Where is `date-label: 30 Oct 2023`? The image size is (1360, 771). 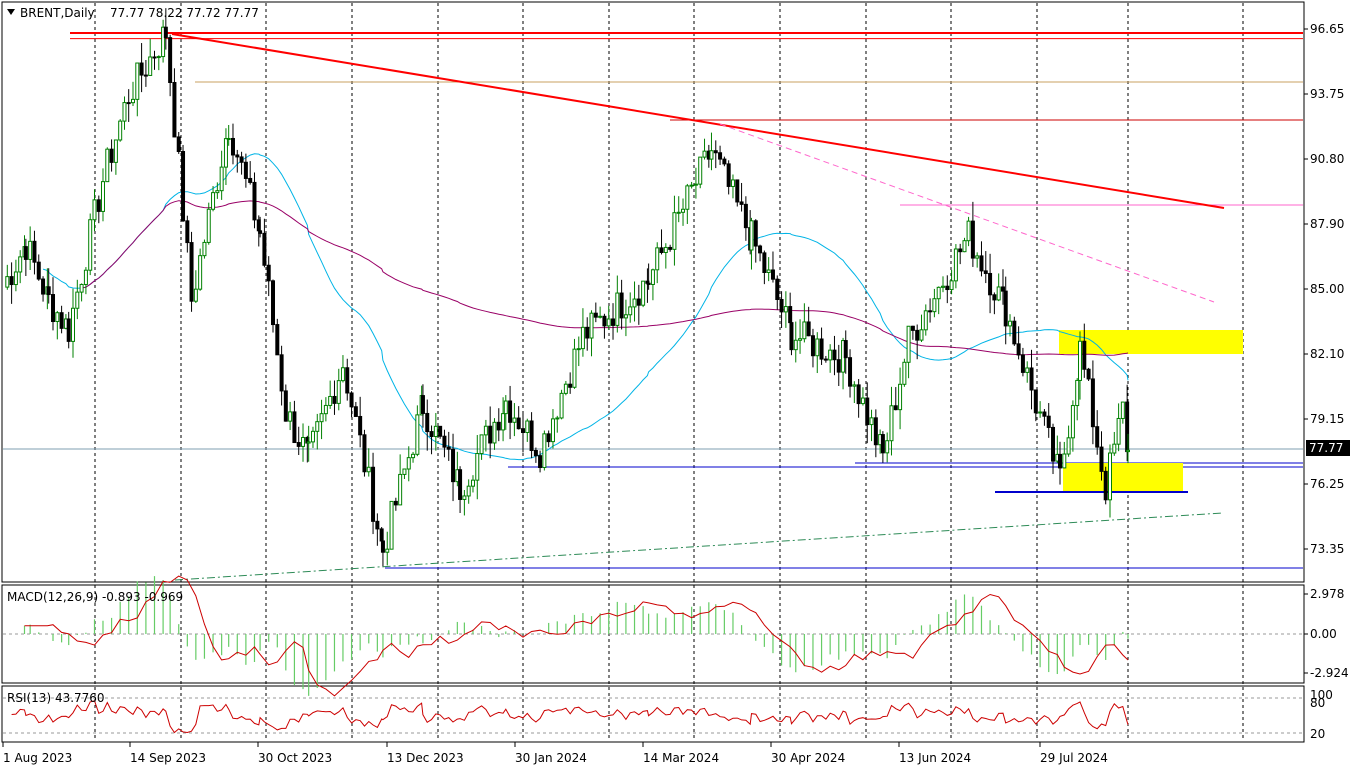
date-label: 30 Oct 2023 is located at coordinates (295, 758).